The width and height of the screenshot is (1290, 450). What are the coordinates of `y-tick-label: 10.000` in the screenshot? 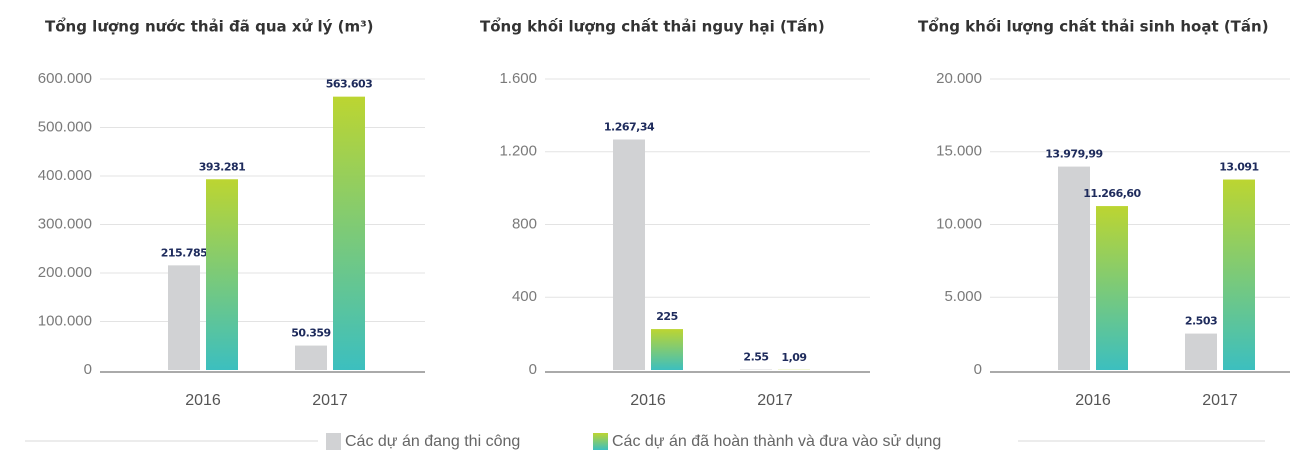 It's located at (959, 223).